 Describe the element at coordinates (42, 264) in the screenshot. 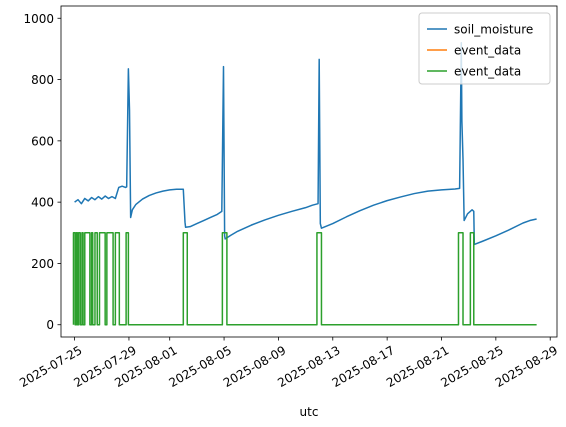

I see `y-tick-label: 200` at that location.